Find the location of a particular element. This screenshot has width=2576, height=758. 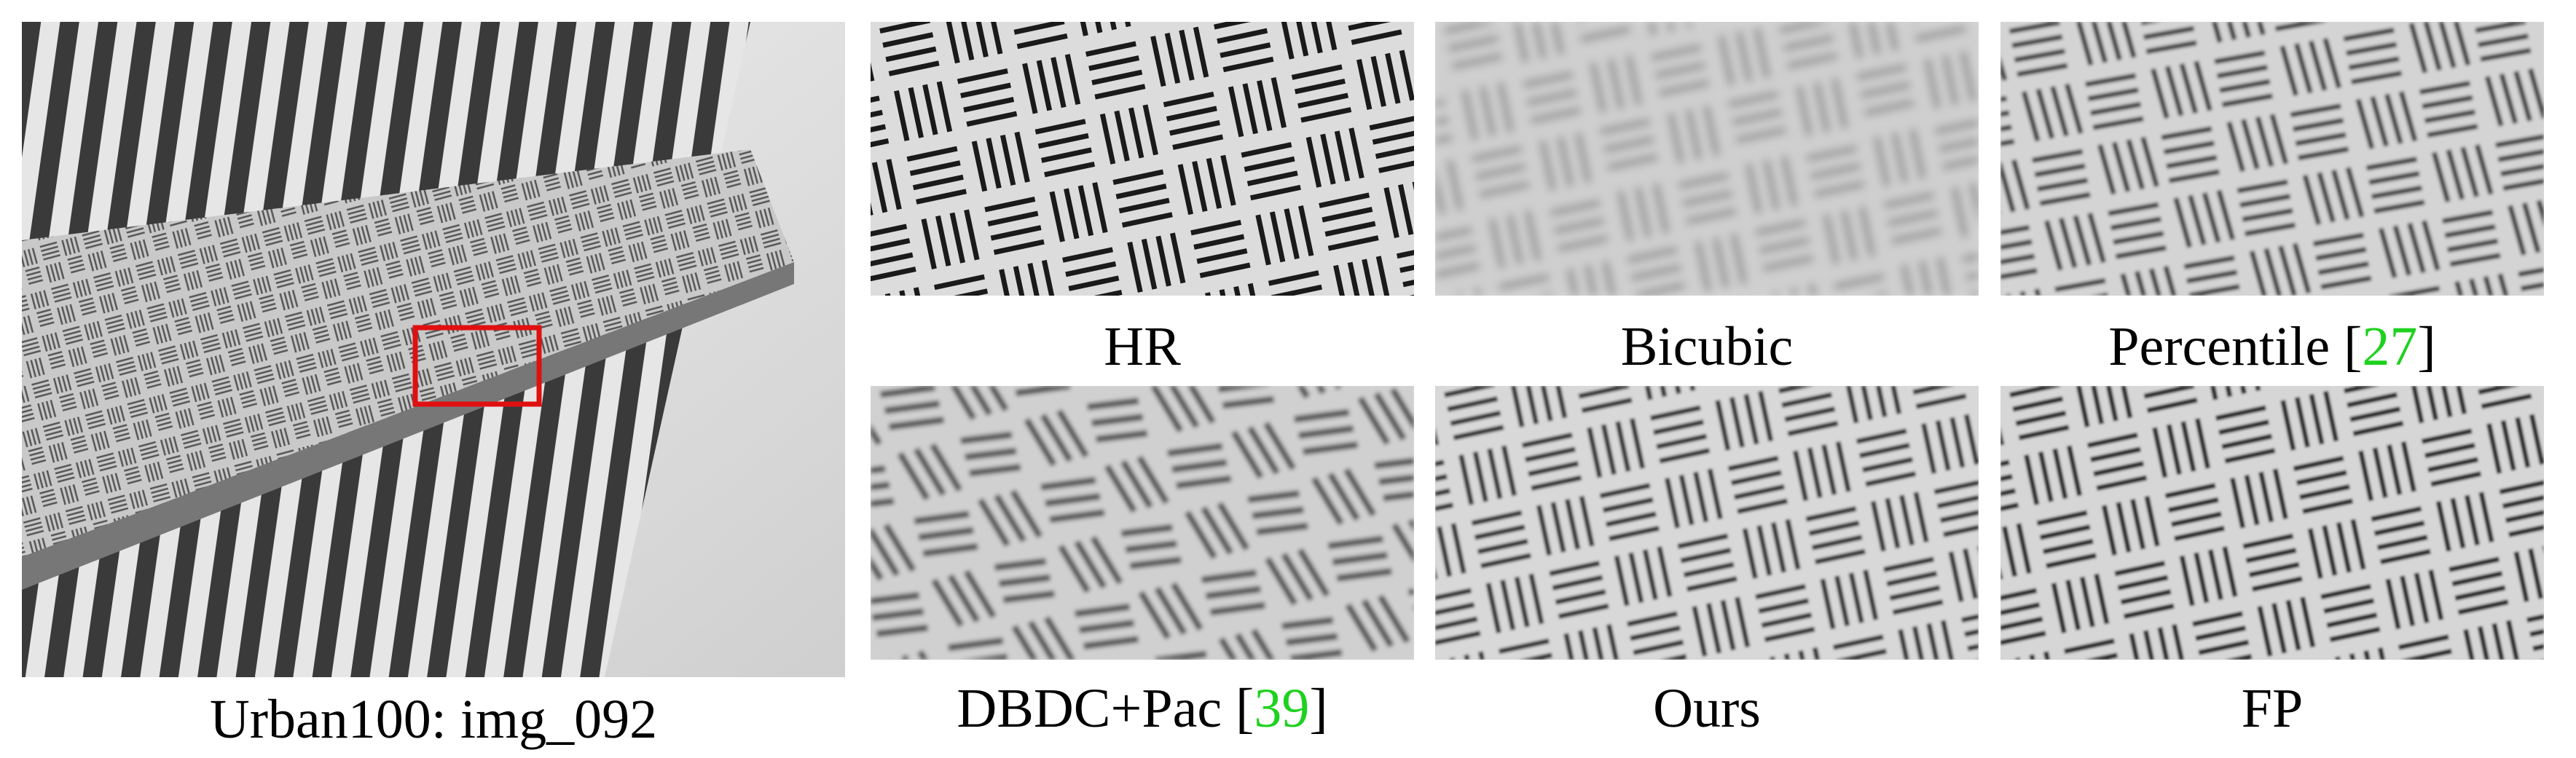

hr-crop is located at coordinates (1142, 159).